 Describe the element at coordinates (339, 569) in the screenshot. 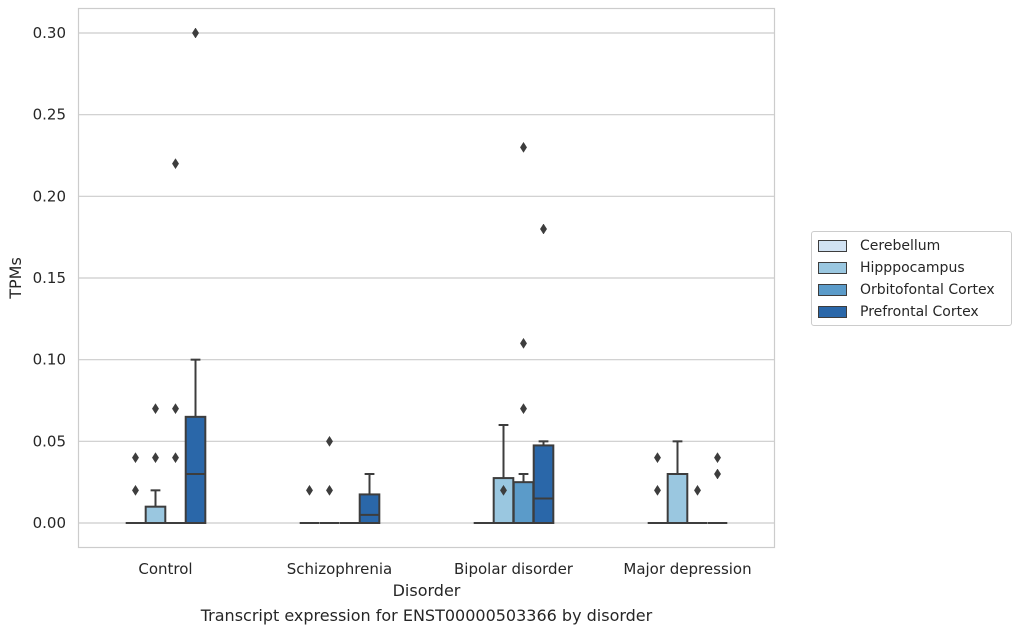

I see `x-tick-label: Schizophrenia` at that location.